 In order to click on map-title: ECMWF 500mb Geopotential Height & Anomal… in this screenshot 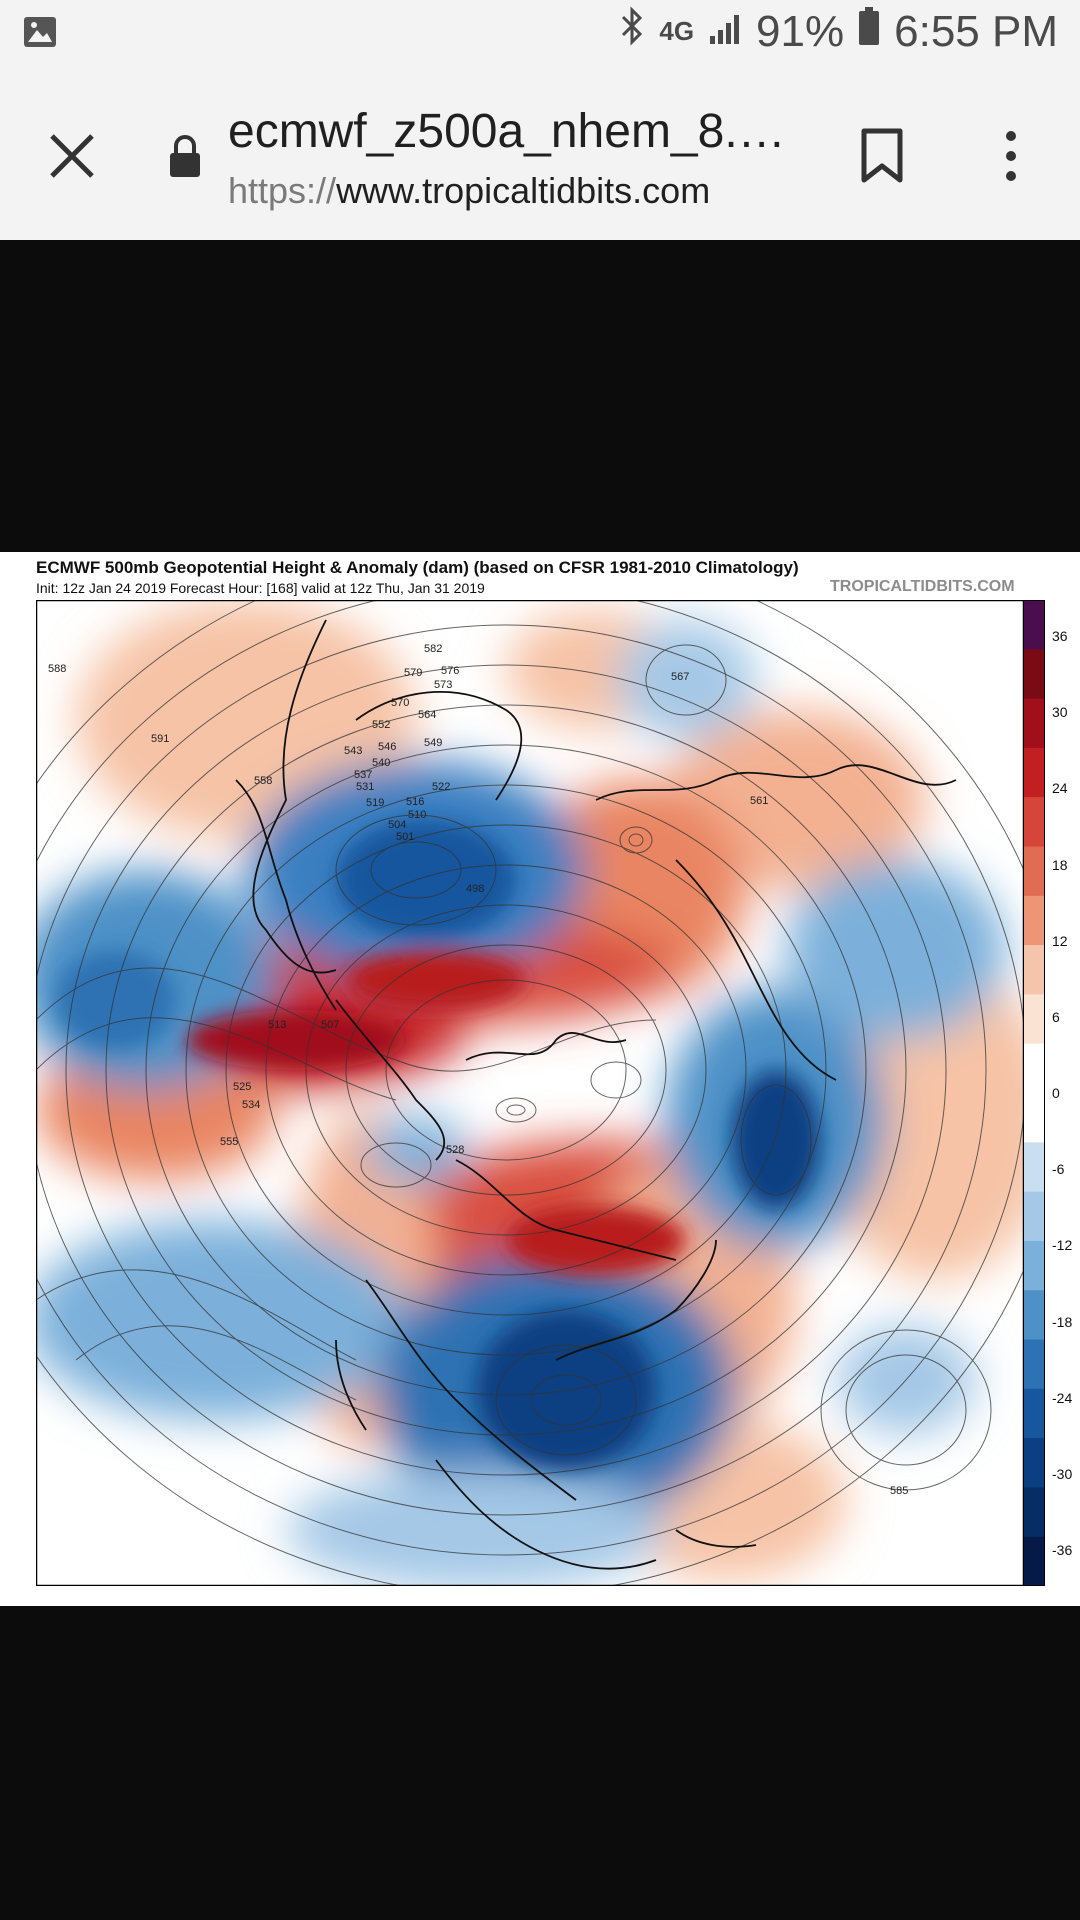, I will do `click(417, 567)`.